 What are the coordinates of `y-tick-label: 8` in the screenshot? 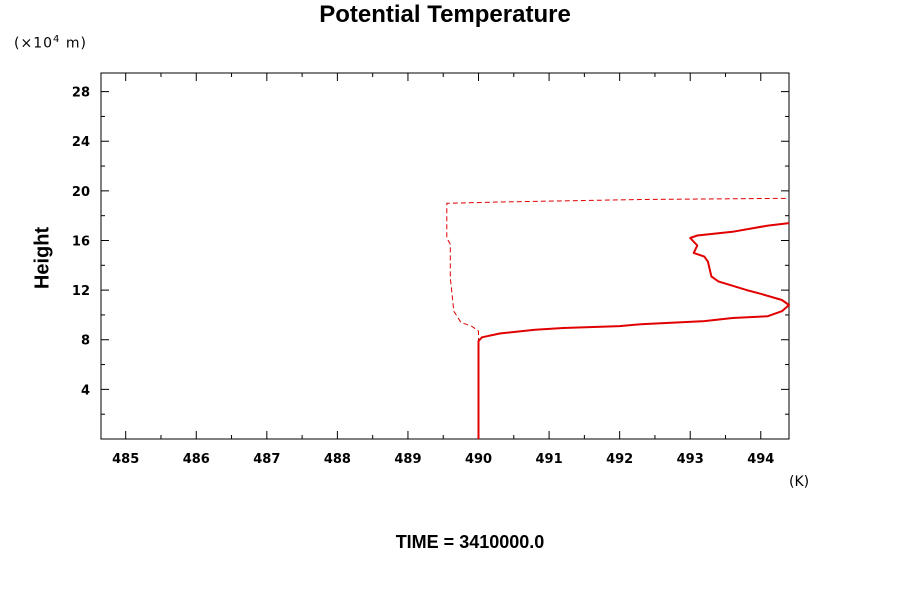 It's located at (85, 341).